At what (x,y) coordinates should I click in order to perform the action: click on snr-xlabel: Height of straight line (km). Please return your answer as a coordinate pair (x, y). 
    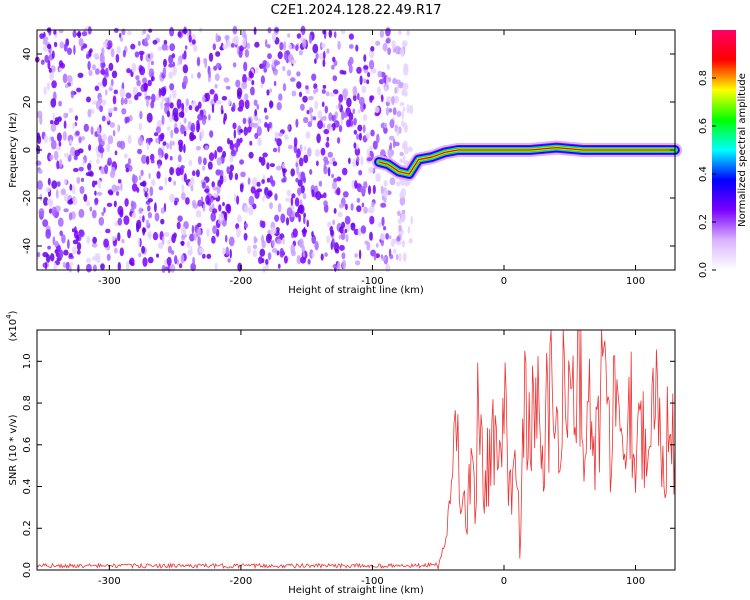
    Looking at the image, I should click on (356, 590).